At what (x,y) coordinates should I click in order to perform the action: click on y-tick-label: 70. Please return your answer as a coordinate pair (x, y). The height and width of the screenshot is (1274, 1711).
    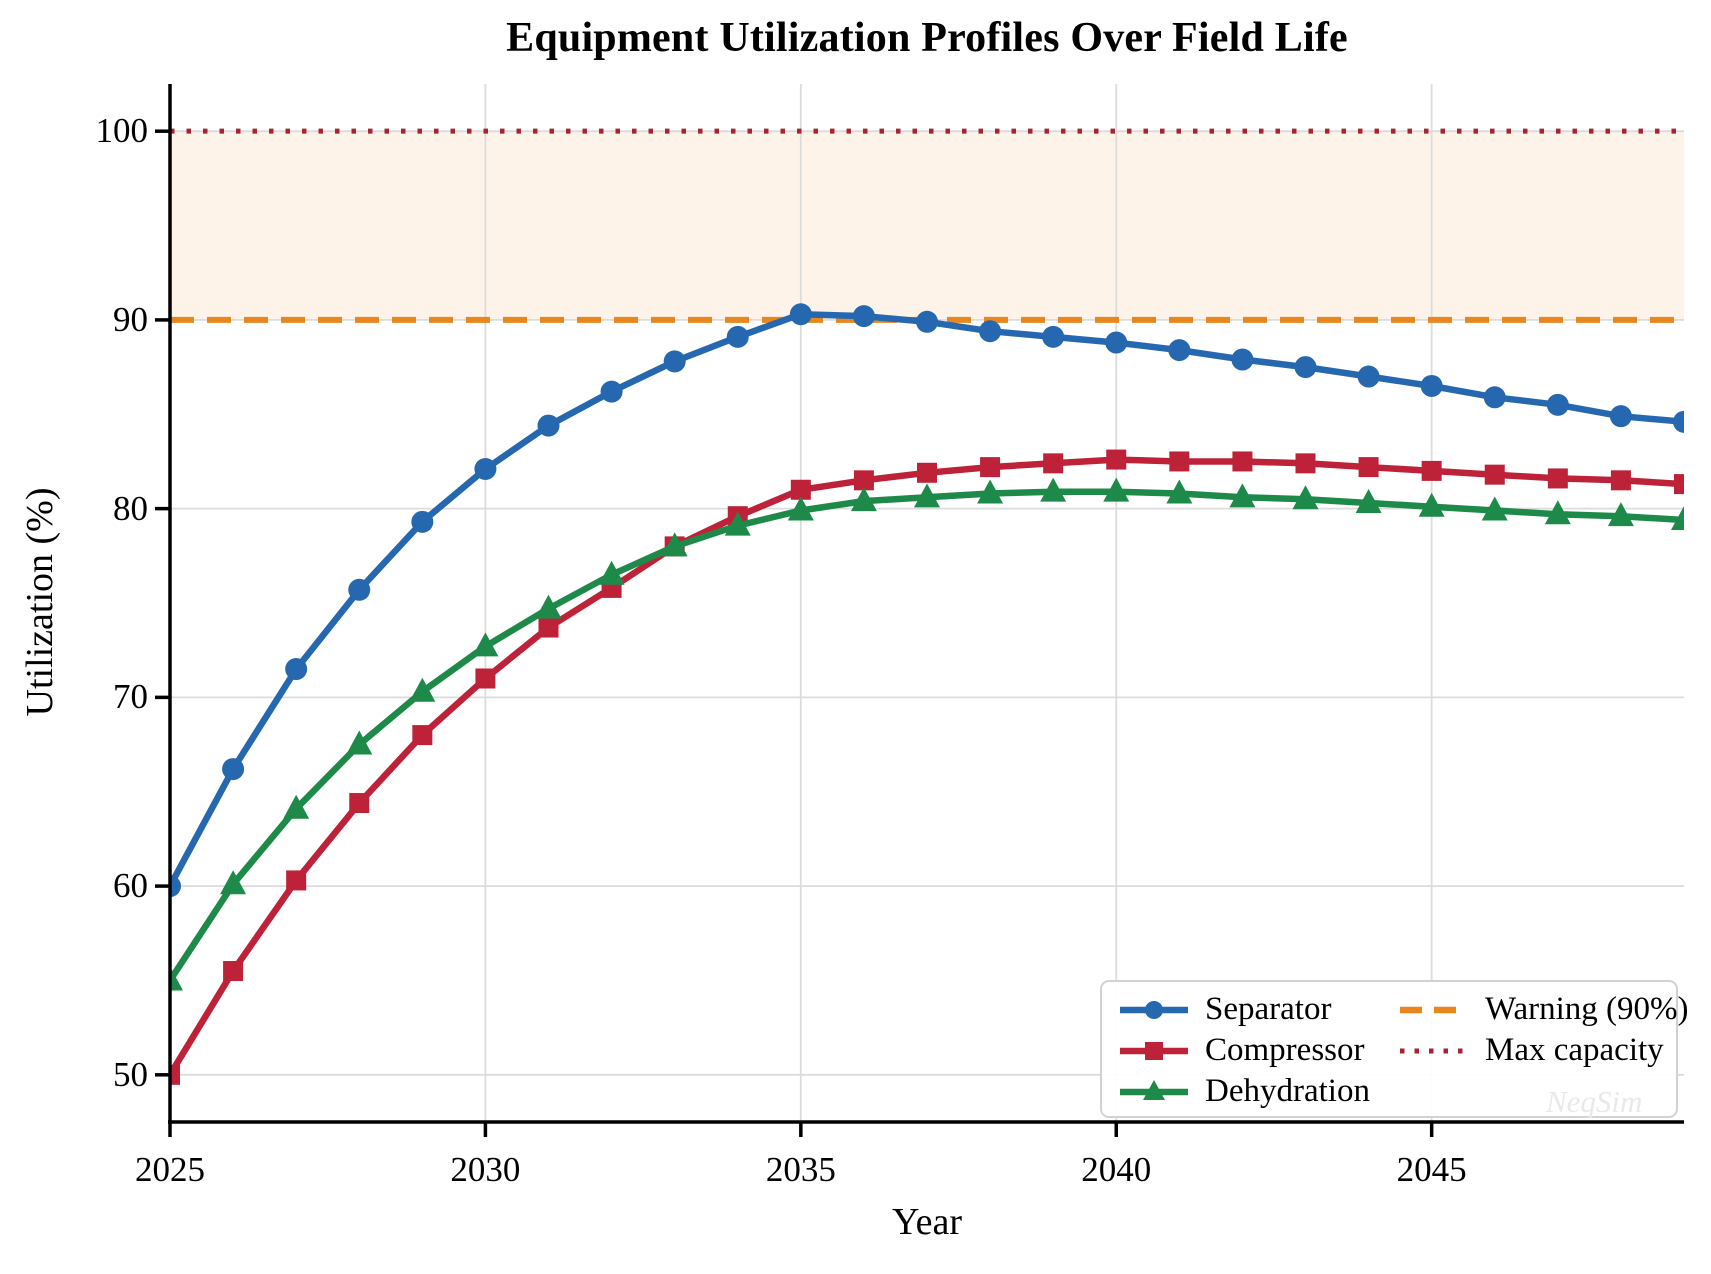
    Looking at the image, I should click on (130, 697).